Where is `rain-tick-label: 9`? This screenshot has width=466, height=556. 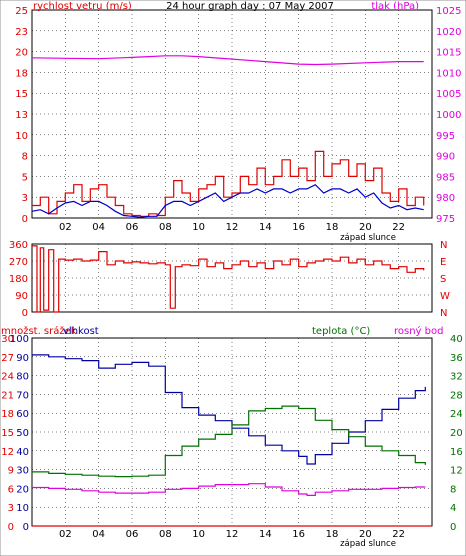 rain-tick-label: 9 is located at coordinates (11, 471).